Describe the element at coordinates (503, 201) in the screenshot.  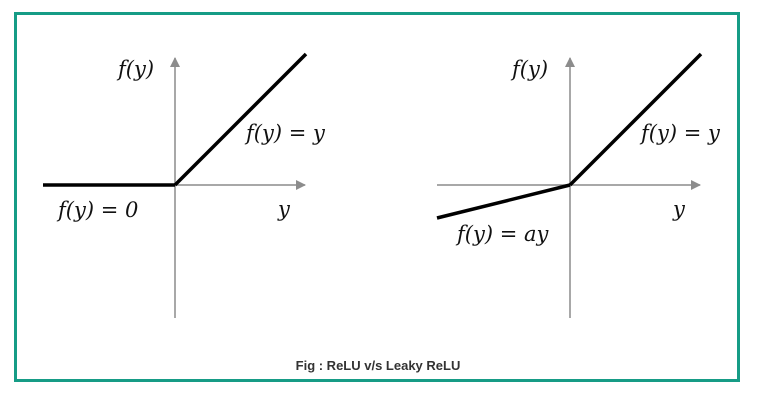
I see `leaky-negative-line` at that location.